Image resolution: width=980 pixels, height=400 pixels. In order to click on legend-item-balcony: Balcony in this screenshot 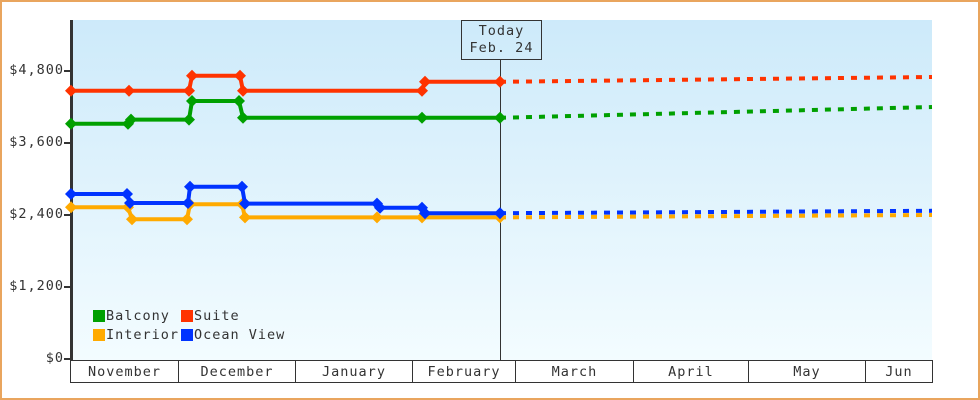, I will do `click(137, 316)`.